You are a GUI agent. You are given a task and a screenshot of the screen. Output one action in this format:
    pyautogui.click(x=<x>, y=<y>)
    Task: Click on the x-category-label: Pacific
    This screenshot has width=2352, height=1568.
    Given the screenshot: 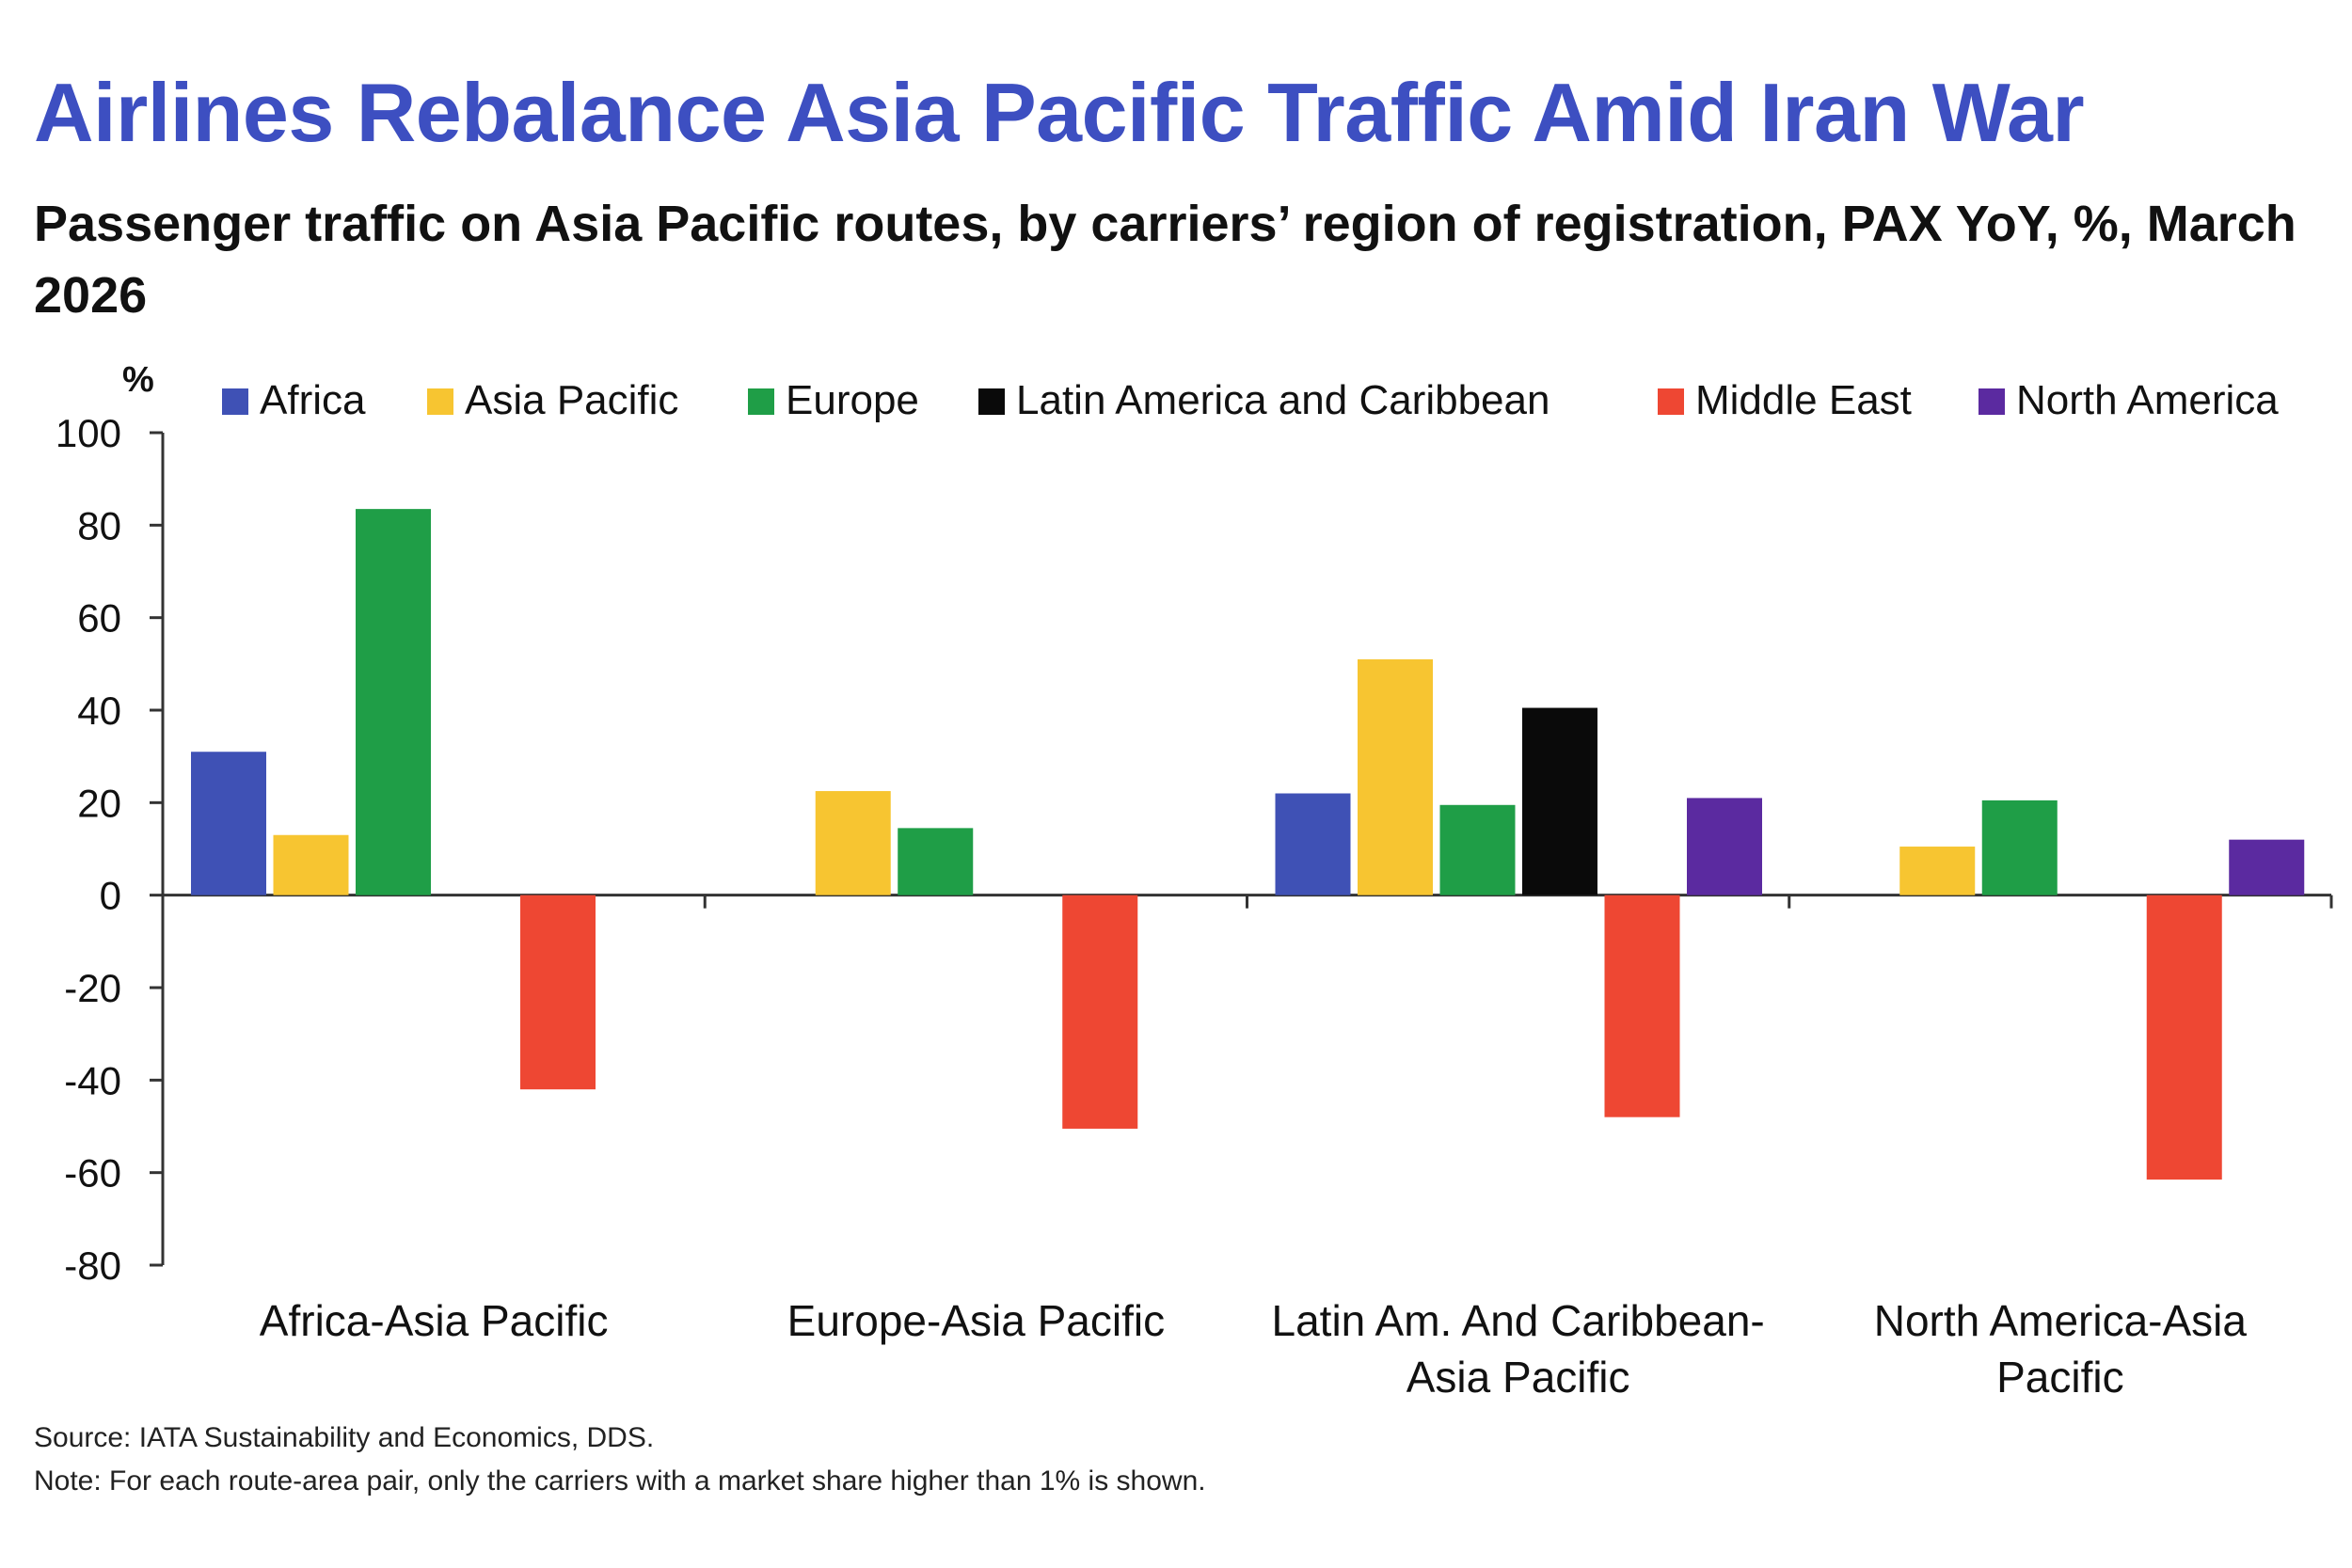 What is the action you would take?
    pyautogui.click(x=2059, y=1378)
    